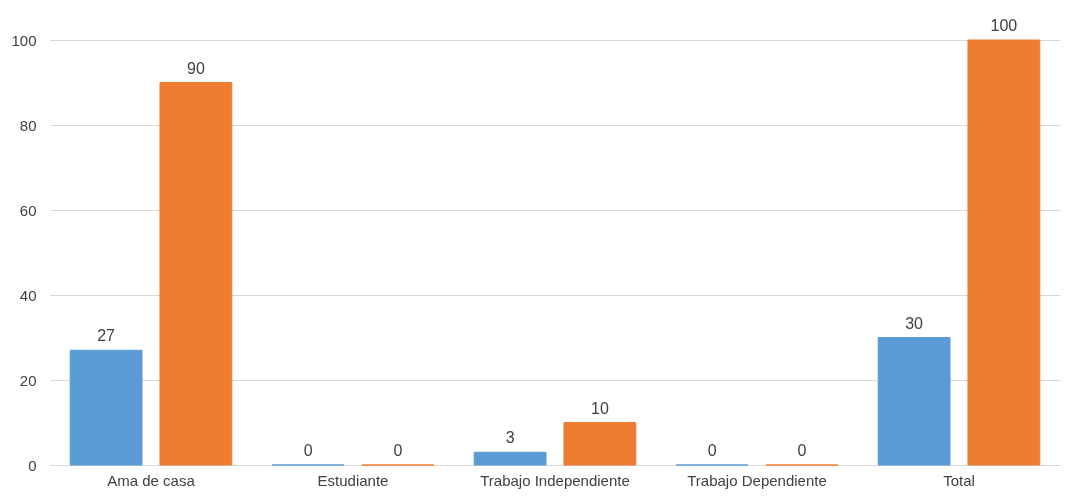 The image size is (1089, 498). Describe the element at coordinates (32, 465) in the screenshot. I see `y-tick-label: 0` at that location.